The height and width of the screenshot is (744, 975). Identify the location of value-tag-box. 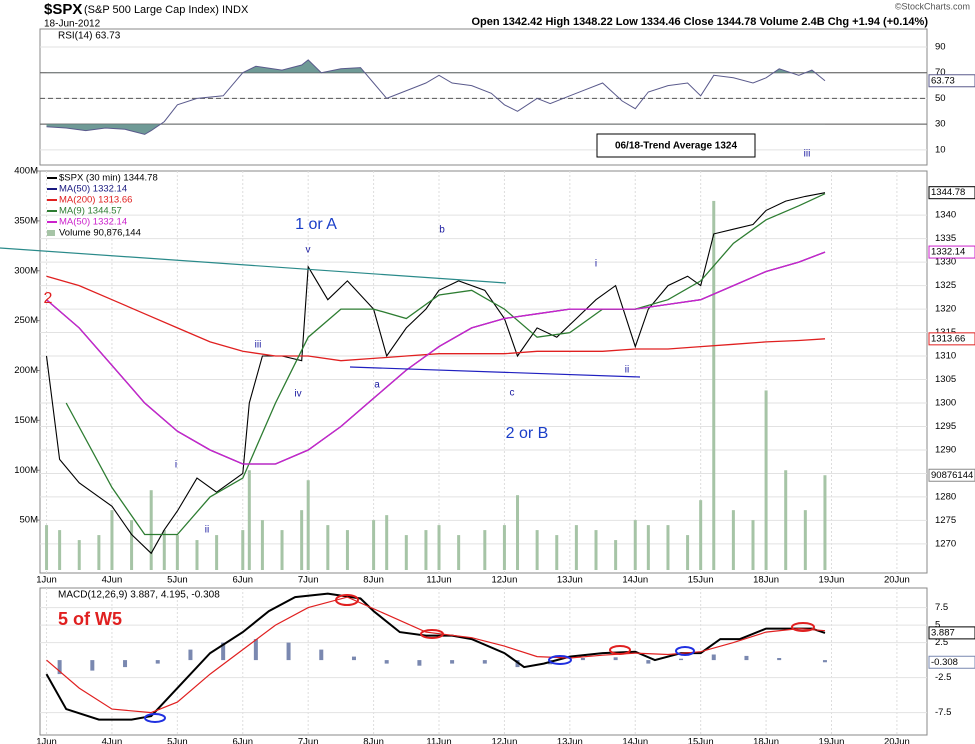
(951, 339).